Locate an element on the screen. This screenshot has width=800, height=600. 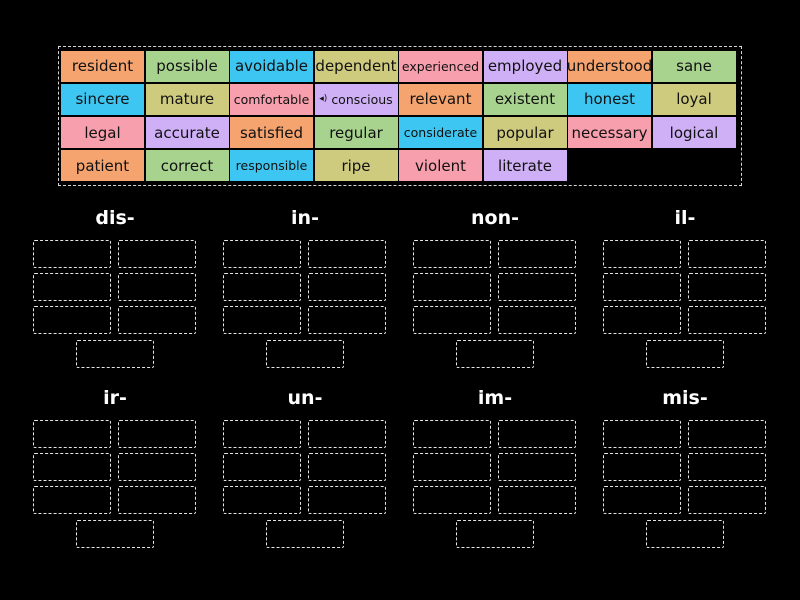
word-tile-label: literate is located at coordinates (525, 165).